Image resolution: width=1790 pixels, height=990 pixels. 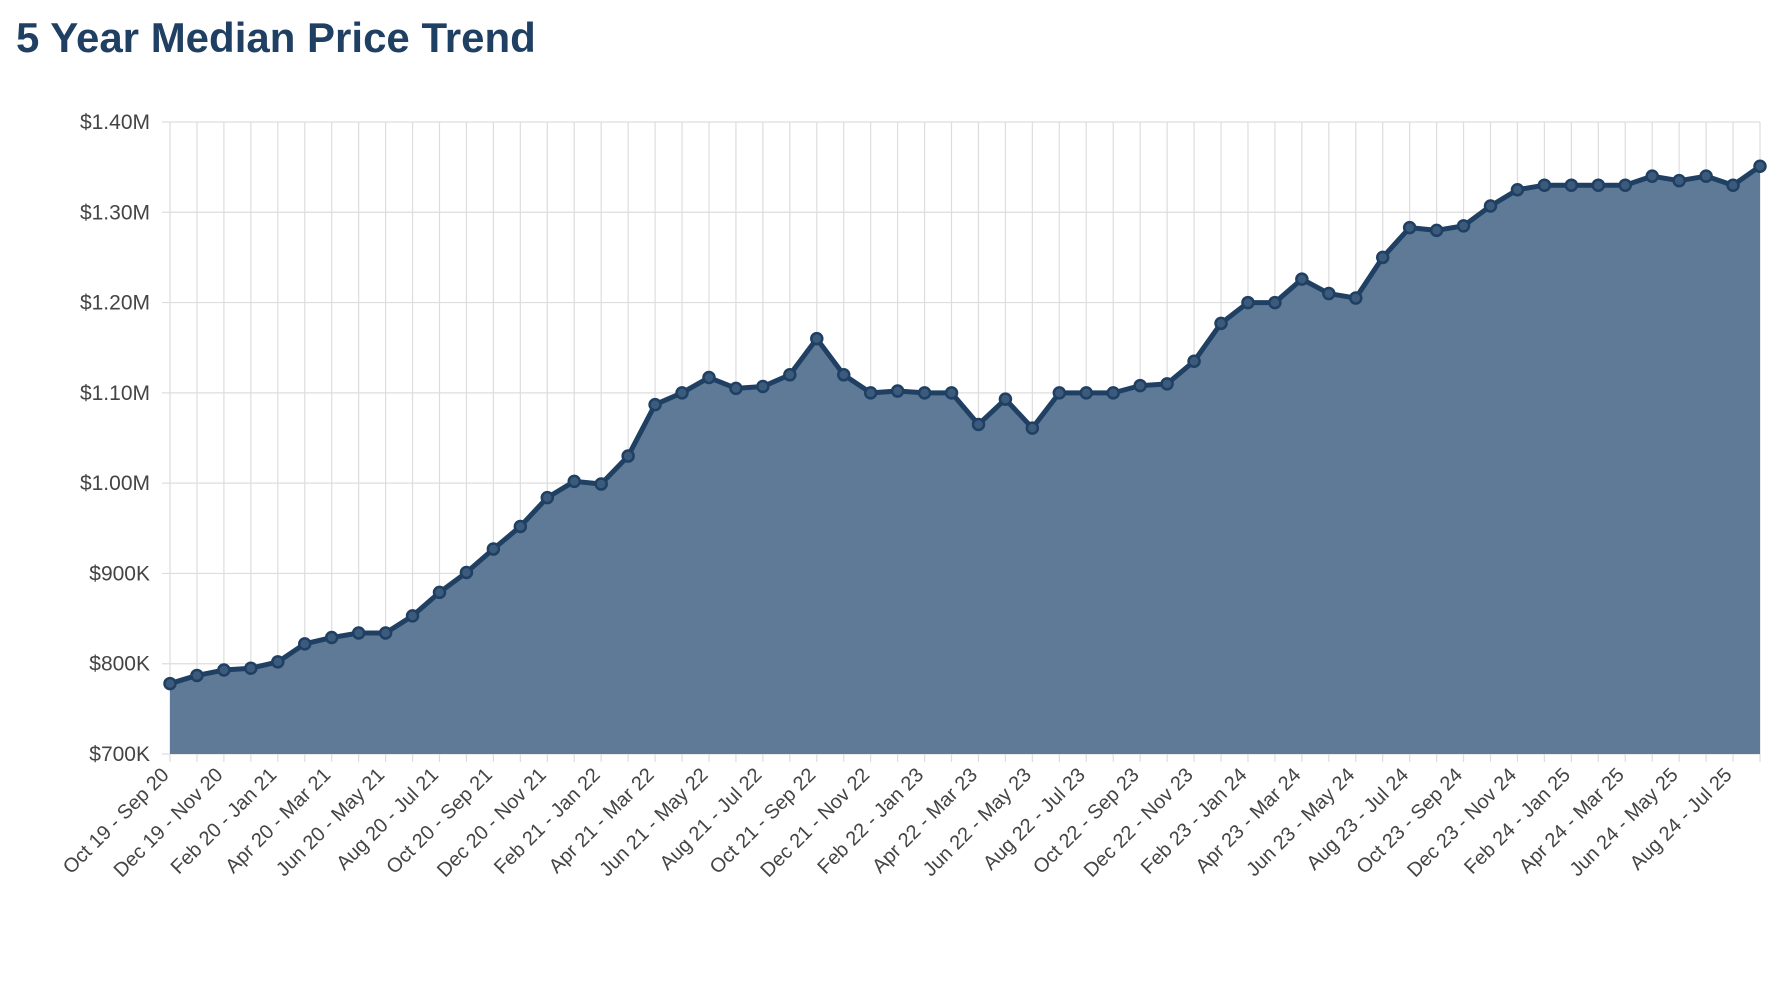 What do you see at coordinates (115, 483) in the screenshot?
I see `y-tick-label: $1.00M` at bounding box center [115, 483].